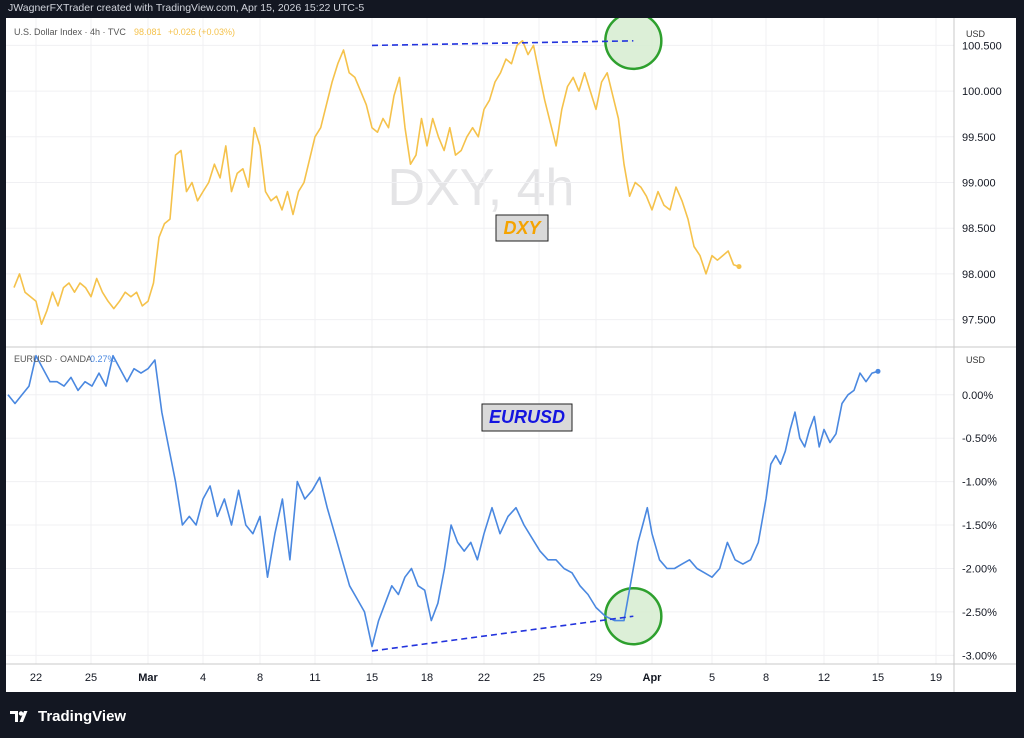 This screenshot has width=1024, height=738. What do you see at coordinates (201, 32) in the screenshot?
I see `top-legend-change: +0.026 (+0.03%)` at bounding box center [201, 32].